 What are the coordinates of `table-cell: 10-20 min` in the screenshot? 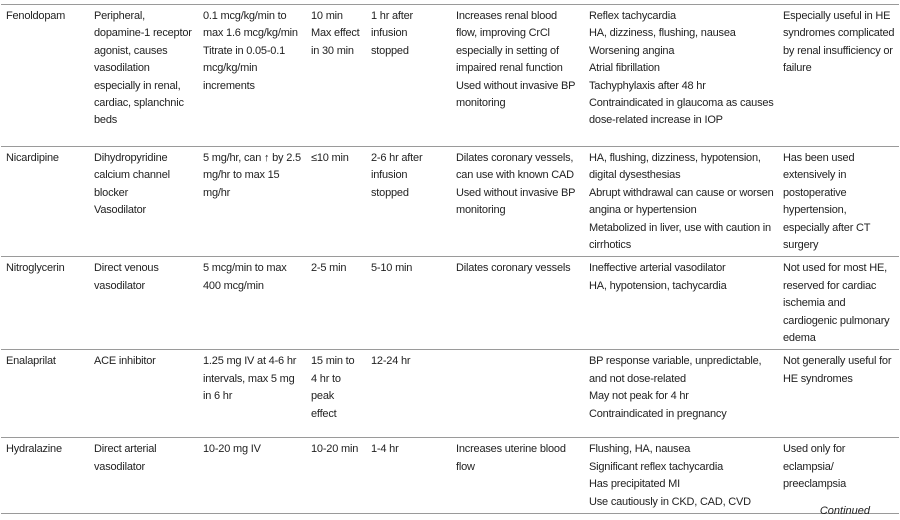 It's located at (336, 476).